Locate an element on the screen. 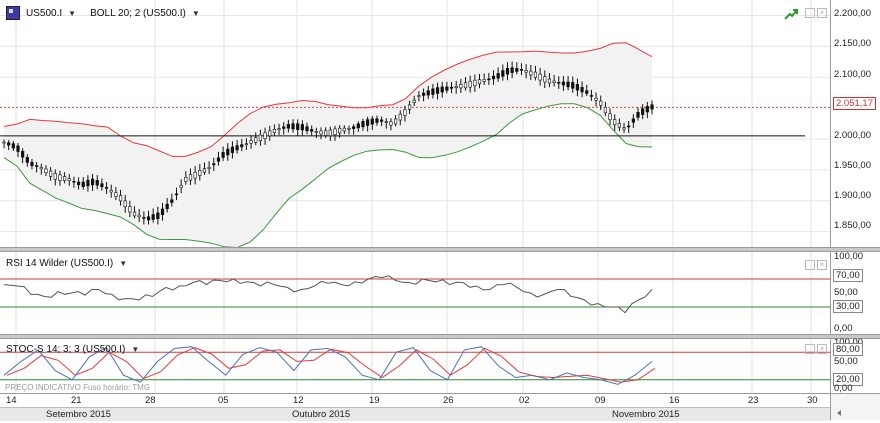 This screenshot has height=423, width=880. day-label: 12 is located at coordinates (298, 400).